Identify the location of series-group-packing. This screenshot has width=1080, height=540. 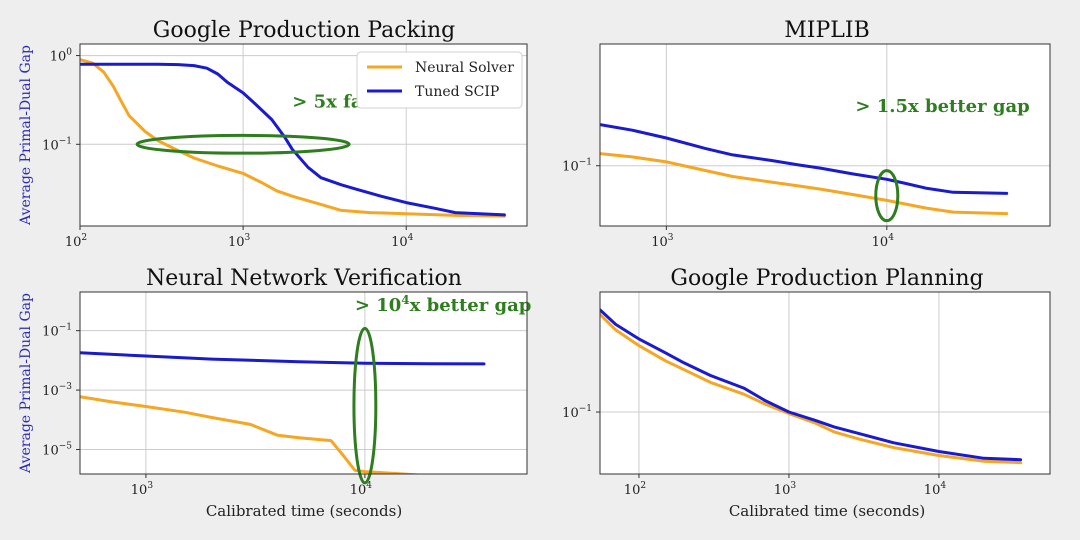
(293, 138).